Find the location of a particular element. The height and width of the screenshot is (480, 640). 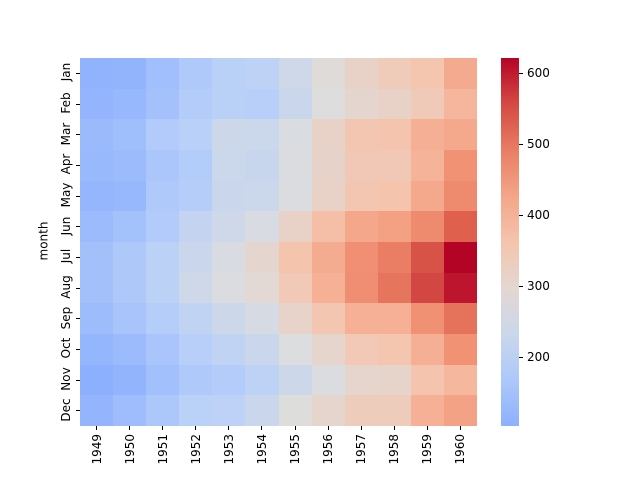

colorbar-tick-label: 500 is located at coordinates (538, 143).